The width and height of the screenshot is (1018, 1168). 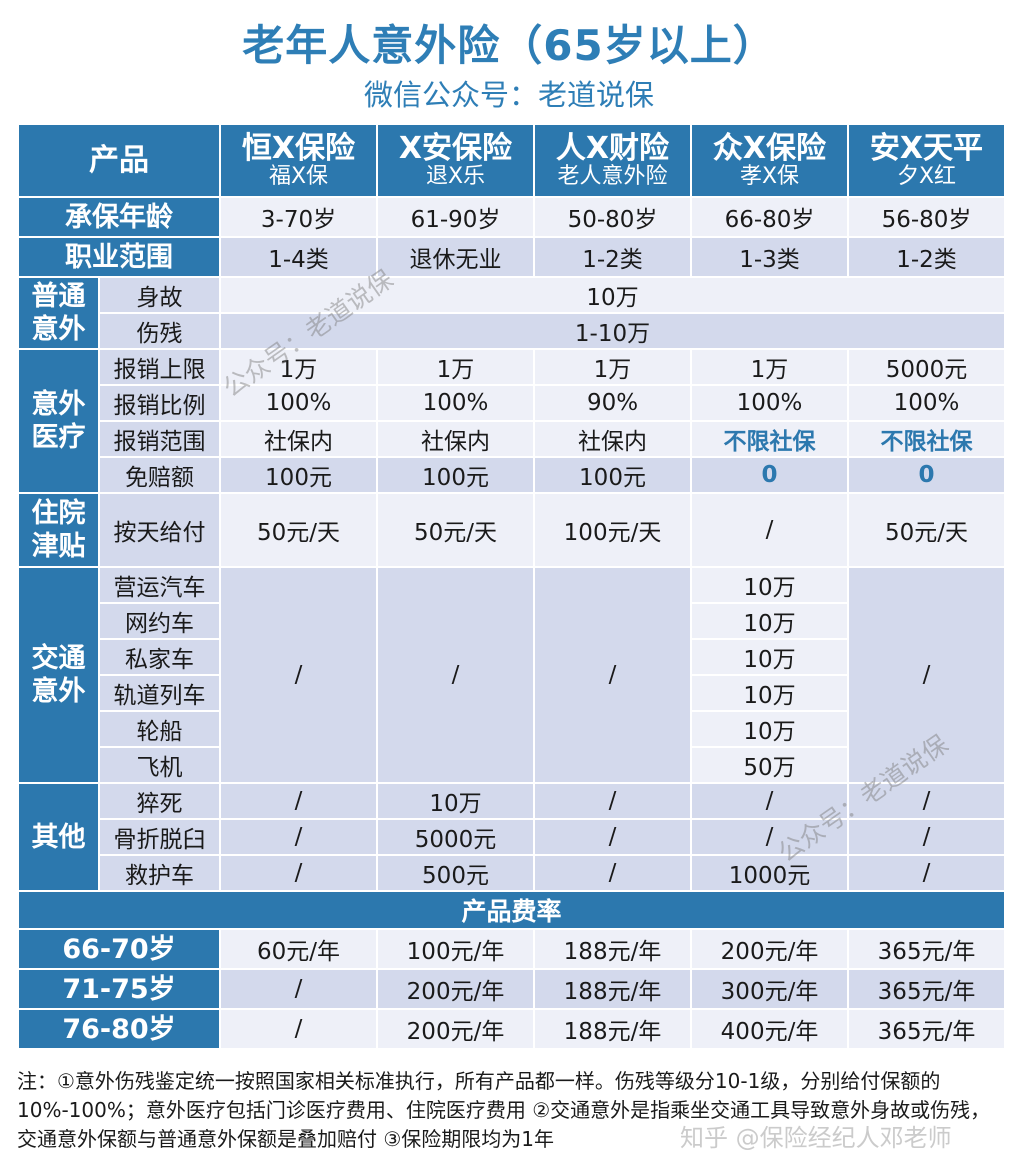 I want to click on table-cell: 3-70岁, so click(x=298, y=217).